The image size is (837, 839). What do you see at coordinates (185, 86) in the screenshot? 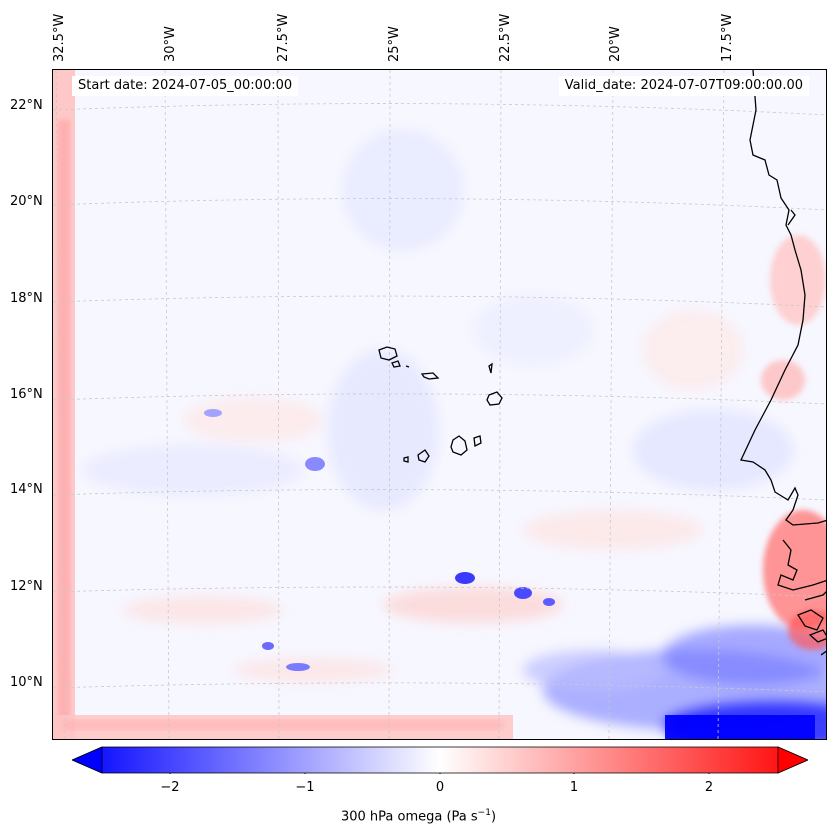
I see `start-date-label: Start date: 2024-07-05_00:00:00` at bounding box center [185, 86].